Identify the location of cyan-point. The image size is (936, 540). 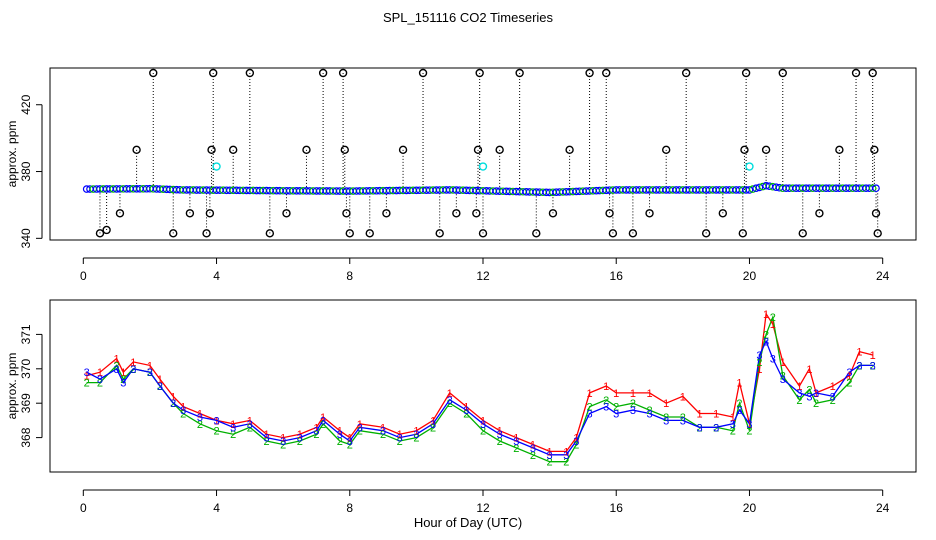
(216, 166).